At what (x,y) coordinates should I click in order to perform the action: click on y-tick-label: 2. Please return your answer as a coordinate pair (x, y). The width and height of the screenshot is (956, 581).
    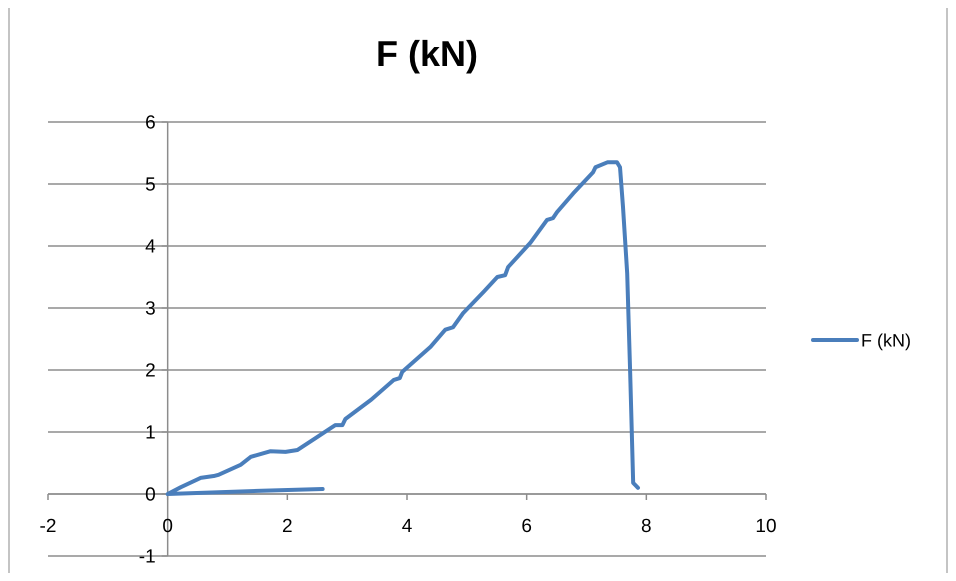
    Looking at the image, I should click on (150, 371).